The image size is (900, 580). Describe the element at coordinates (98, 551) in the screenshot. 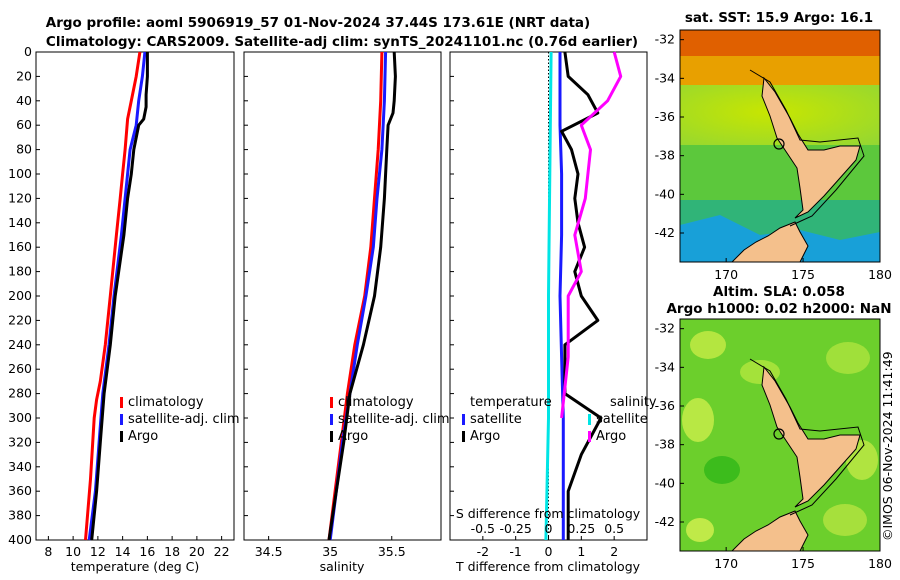

I see `x-tick-label: 12` at that location.